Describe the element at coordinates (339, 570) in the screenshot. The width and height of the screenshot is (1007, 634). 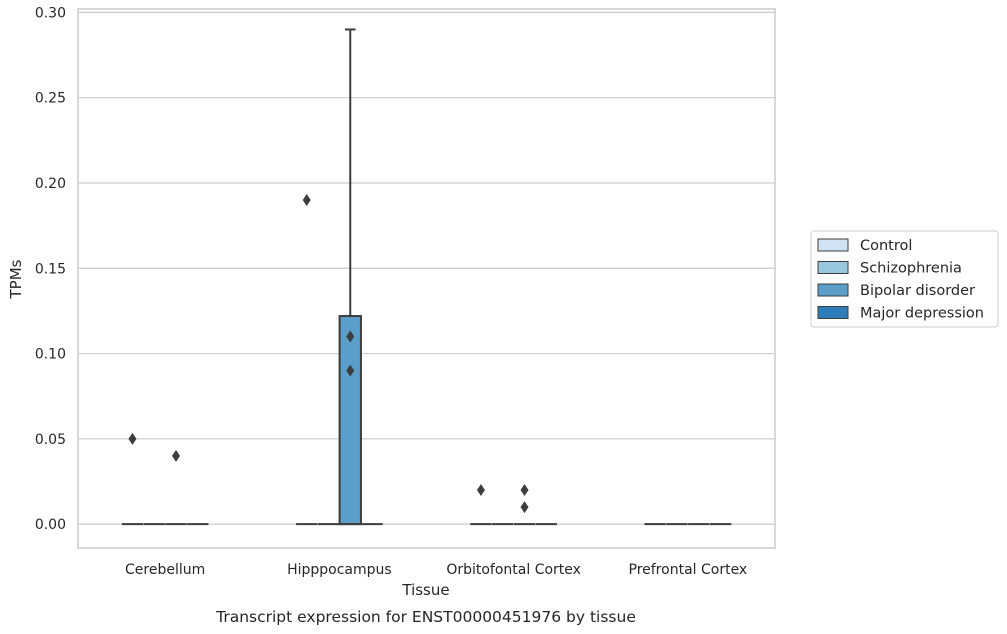
I see `x-tick-label: Hipppocampus` at that location.